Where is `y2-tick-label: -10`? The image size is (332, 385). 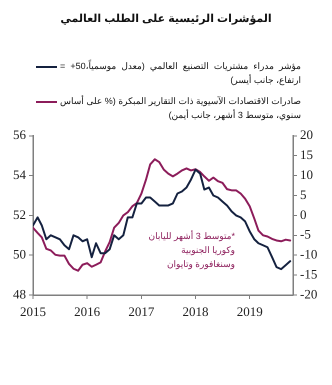 y2-tick-label: -10 is located at coordinates (309, 254).